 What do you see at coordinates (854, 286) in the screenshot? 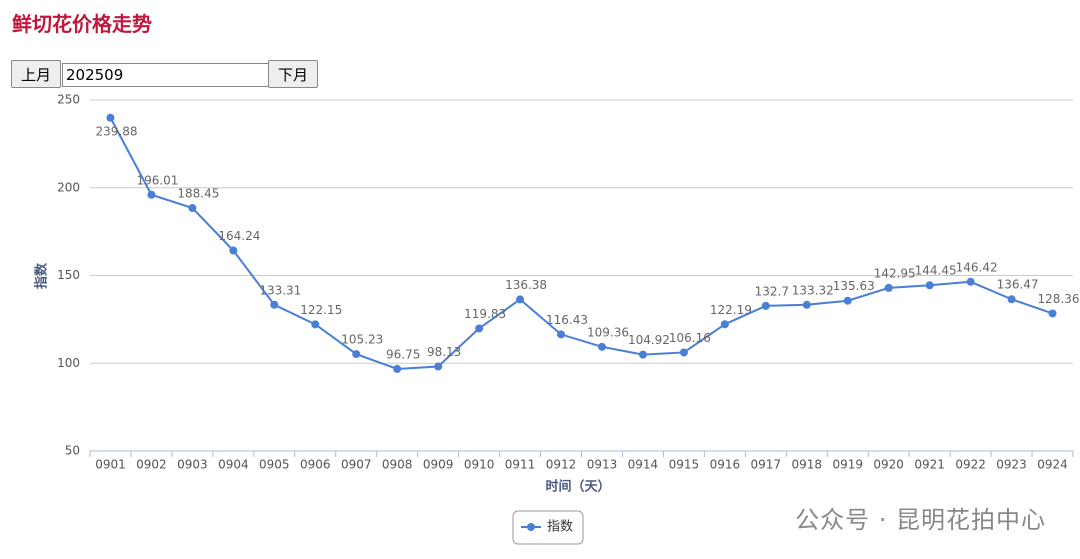
I see `data-label: 135.63` at bounding box center [854, 286].